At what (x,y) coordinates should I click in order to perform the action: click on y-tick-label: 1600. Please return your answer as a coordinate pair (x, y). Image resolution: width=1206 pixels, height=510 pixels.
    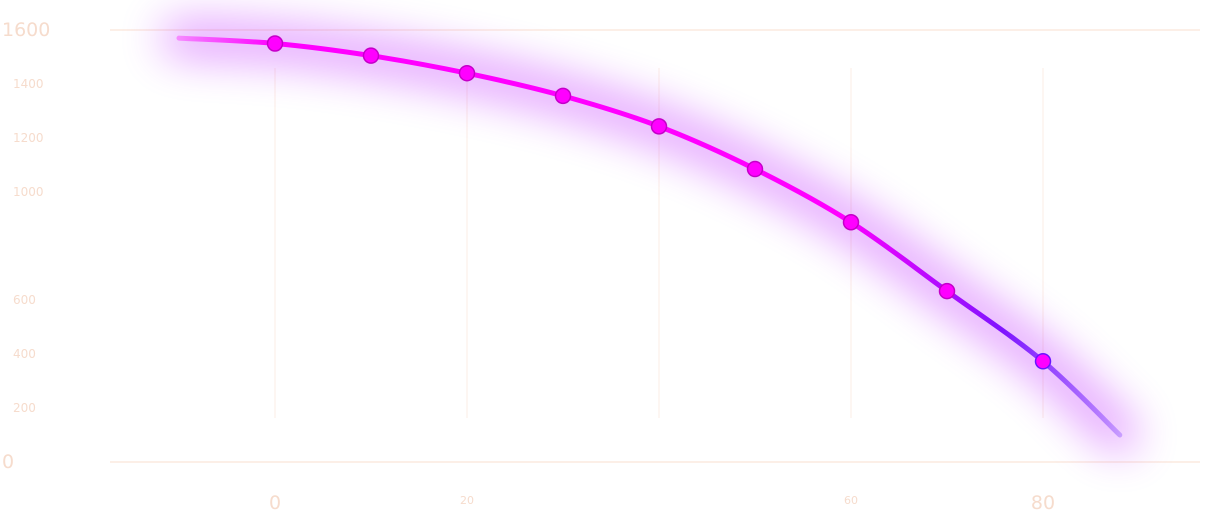
    Looking at the image, I should click on (26, 30).